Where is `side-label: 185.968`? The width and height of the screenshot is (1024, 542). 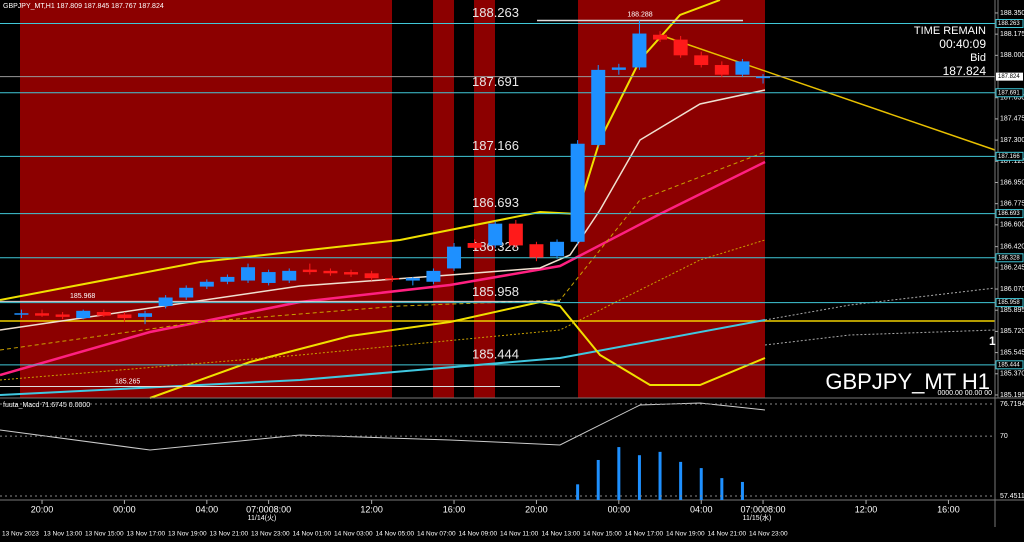
side-label: 185.968 is located at coordinates (82, 296).